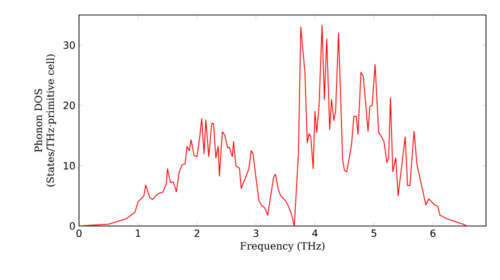 The image size is (500, 280). I want to click on x-tick-label: 2, so click(197, 233).